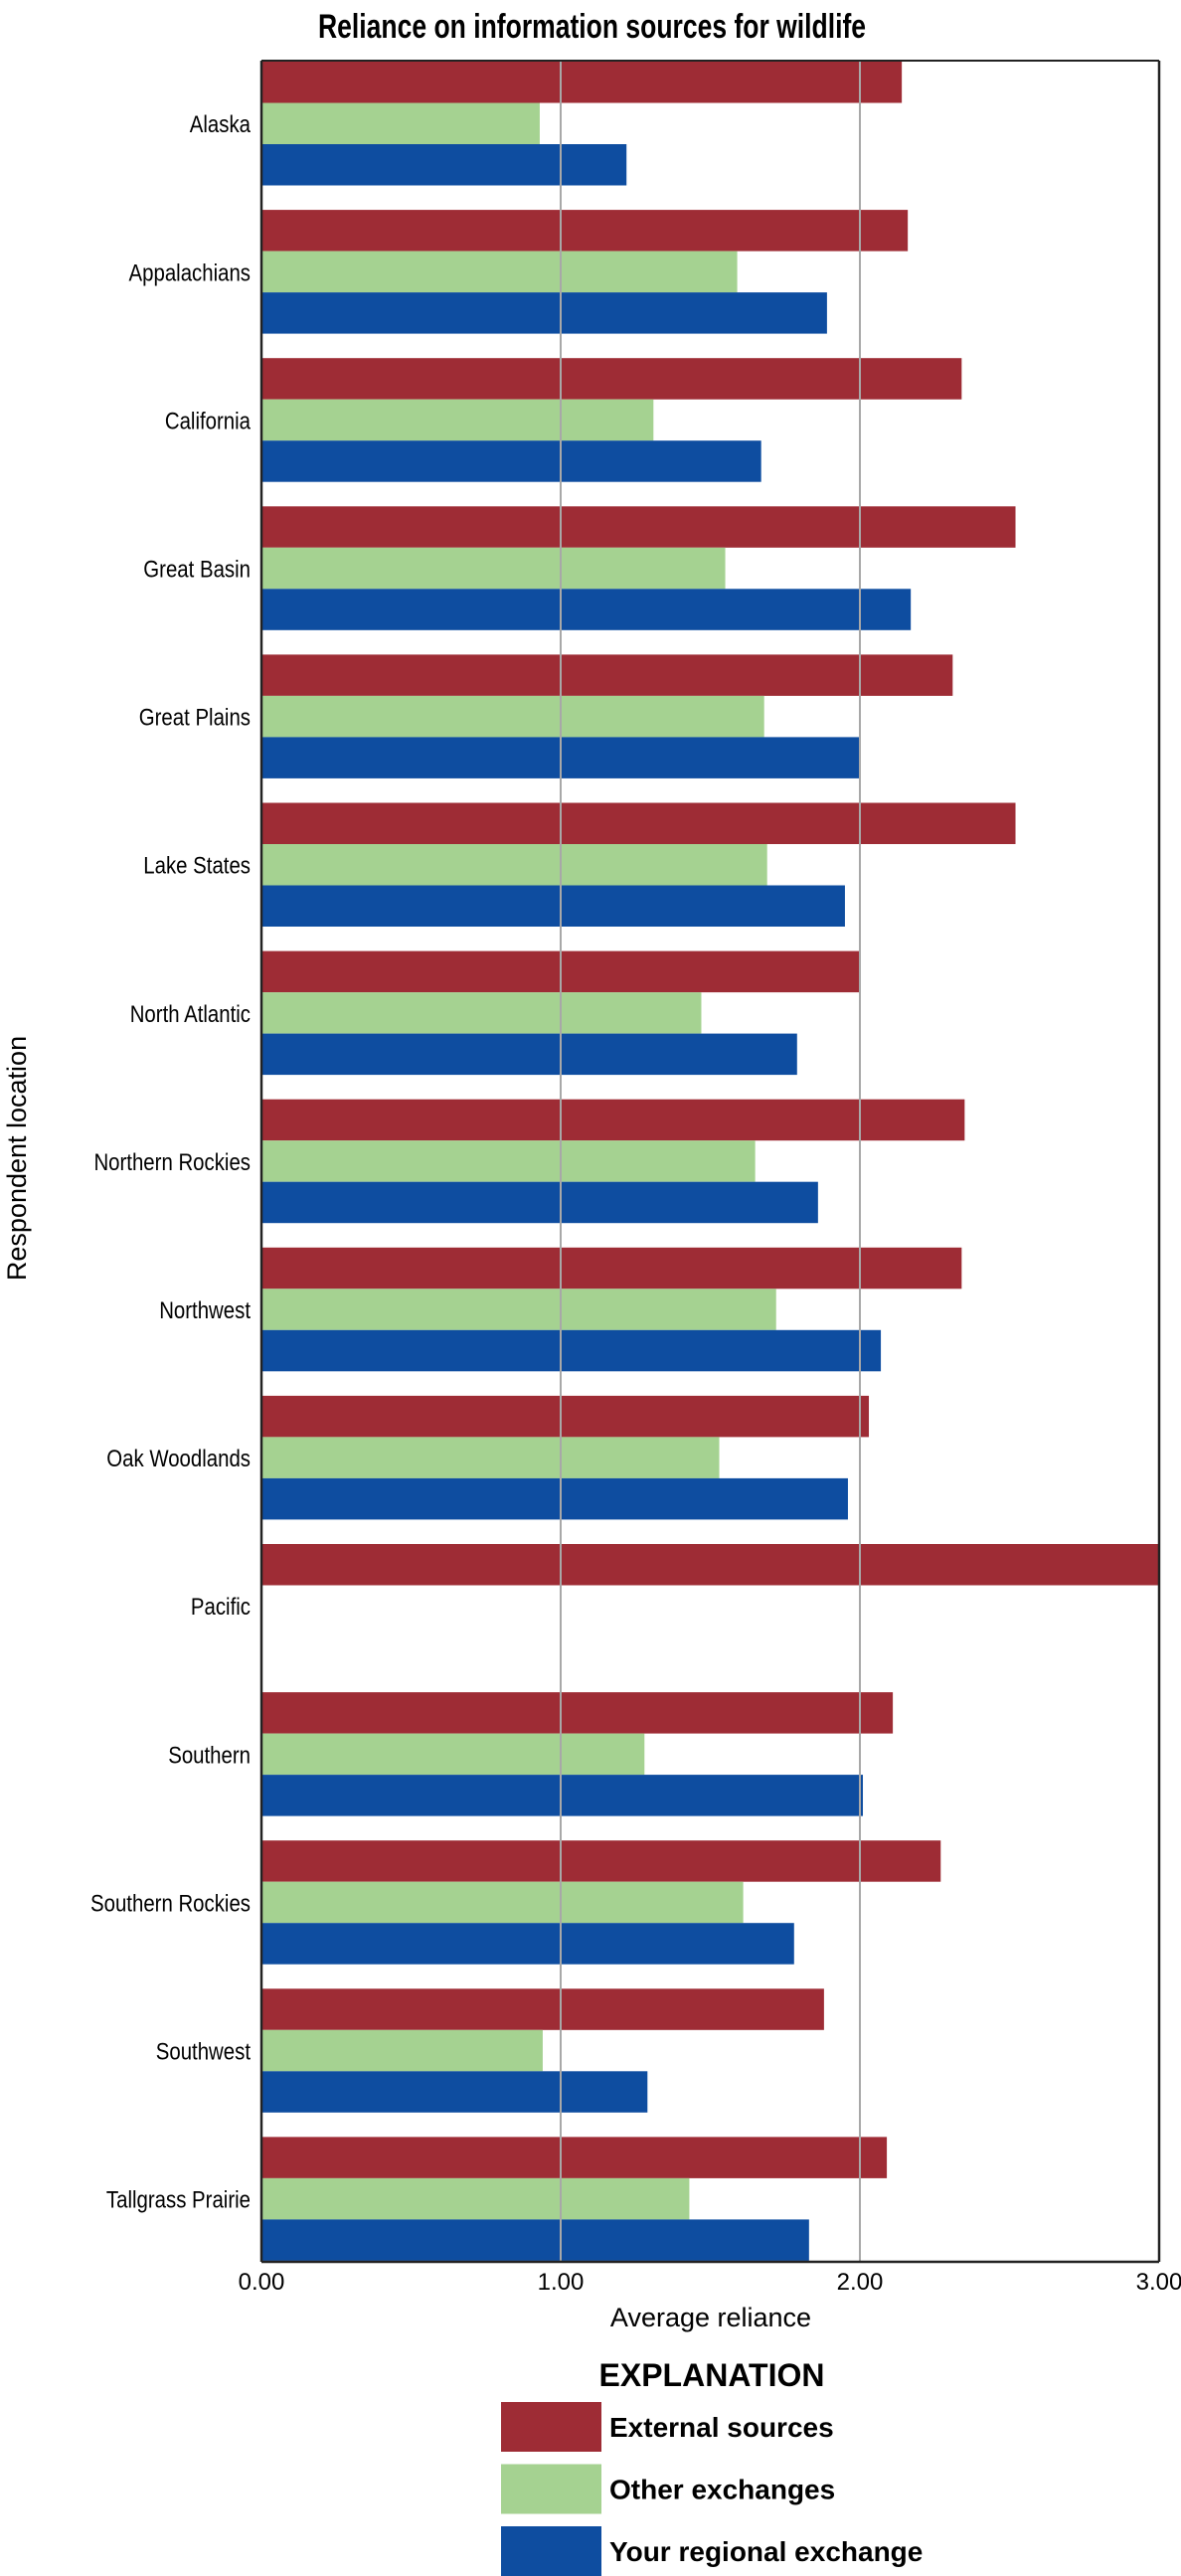  Describe the element at coordinates (577, 1713) in the screenshot. I see `bar-southern-external-sources` at that location.